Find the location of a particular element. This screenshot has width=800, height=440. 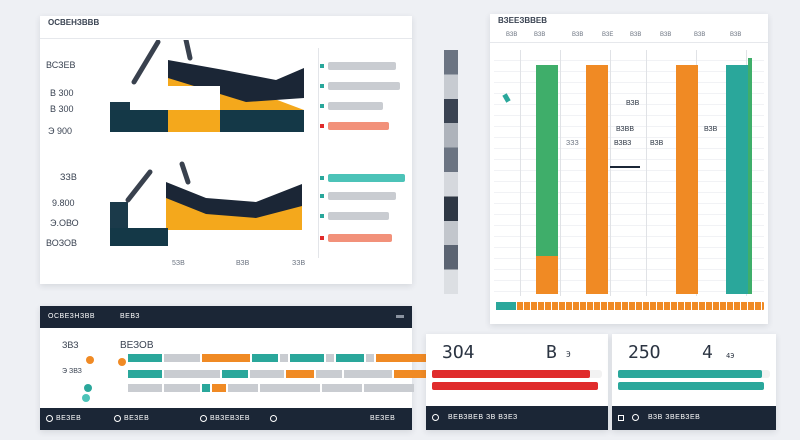

y-tick: ВОЗОВ is located at coordinates (62, 243).